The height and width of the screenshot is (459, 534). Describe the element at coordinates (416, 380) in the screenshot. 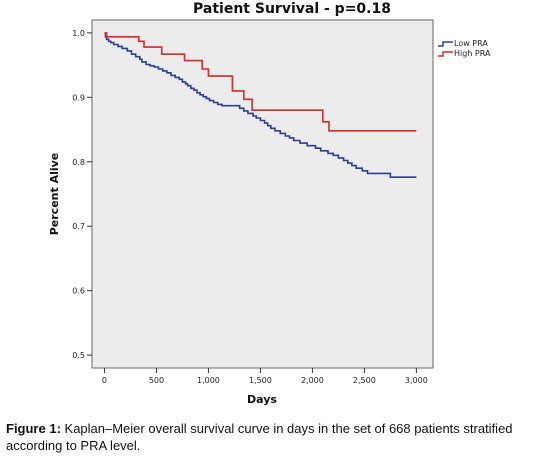

I see `x-tick-label: 3,000` at that location.